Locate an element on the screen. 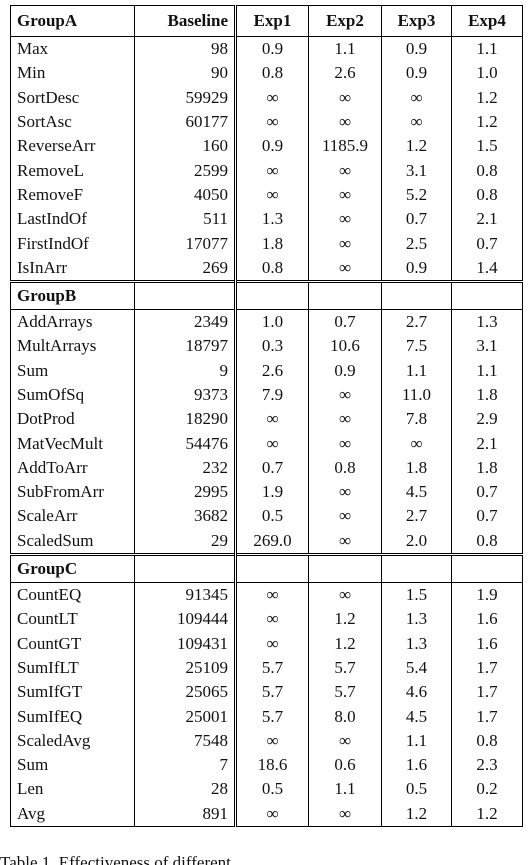 This screenshot has height=865, width=532. data-row: IsInArr 269 0.8 ∞ 0.9 1.4 is located at coordinates (266, 268).